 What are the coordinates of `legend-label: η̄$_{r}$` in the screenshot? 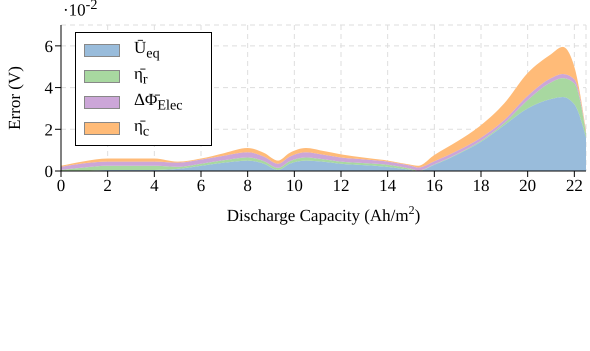 It's located at (141, 76).